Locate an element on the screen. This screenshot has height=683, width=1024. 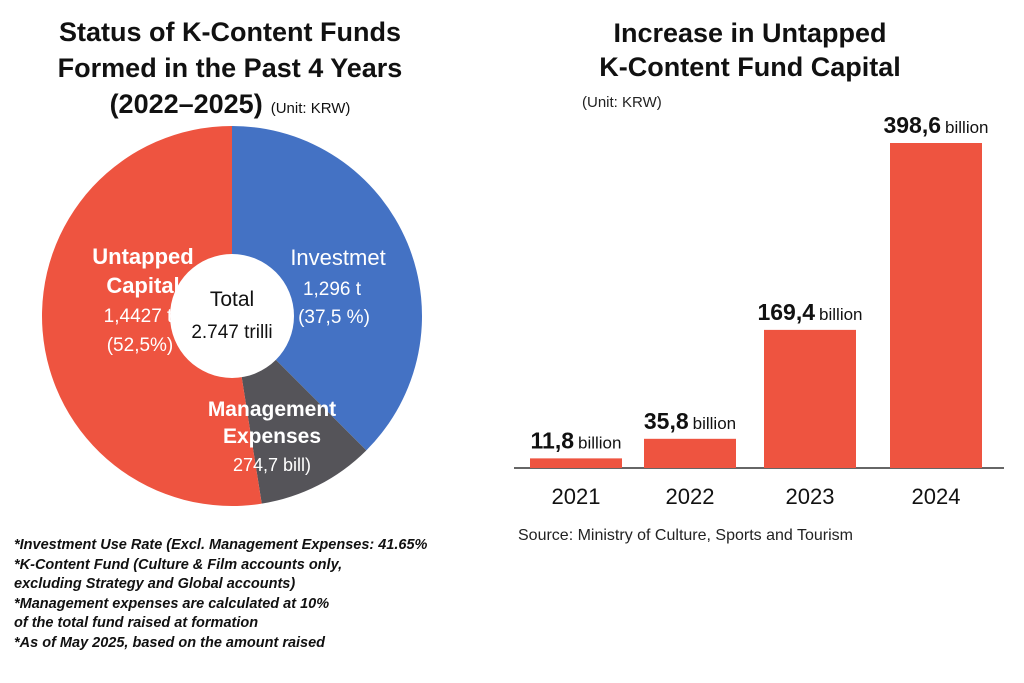
pie-label-investment-amount: 1,296 t is located at coordinates (332, 289).